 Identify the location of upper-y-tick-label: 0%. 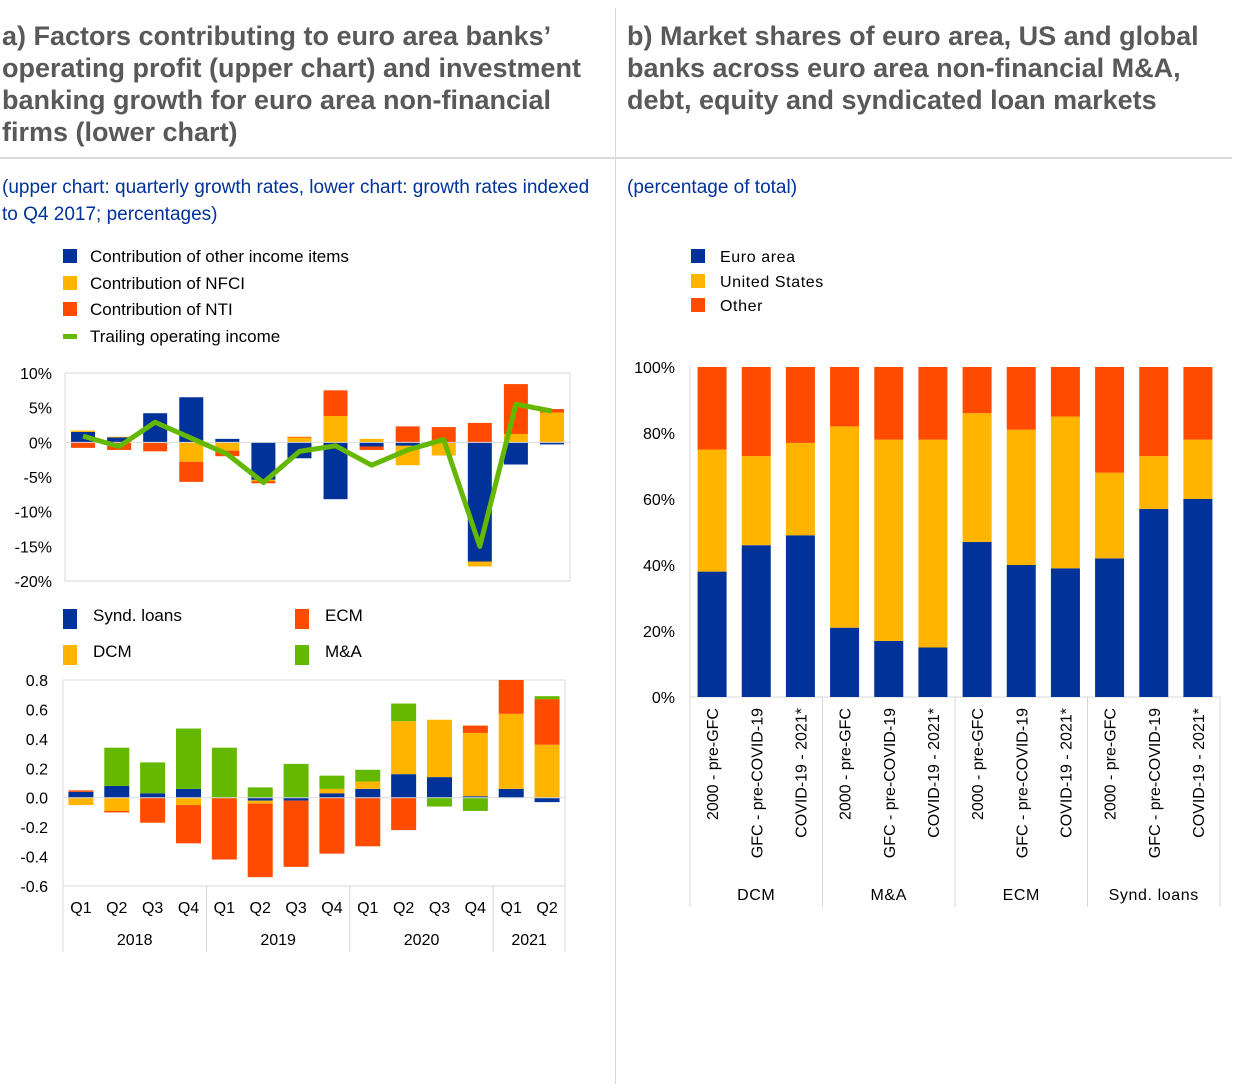
(40, 443).